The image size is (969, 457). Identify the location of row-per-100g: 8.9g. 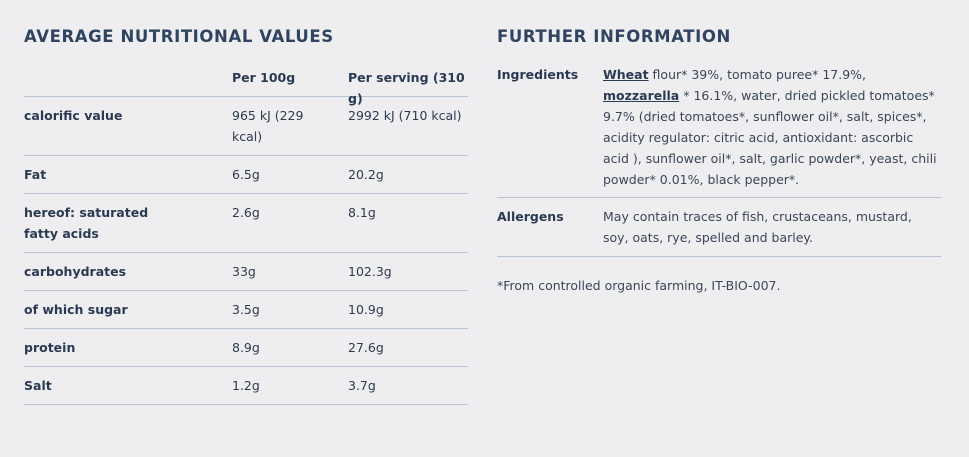
(246, 347).